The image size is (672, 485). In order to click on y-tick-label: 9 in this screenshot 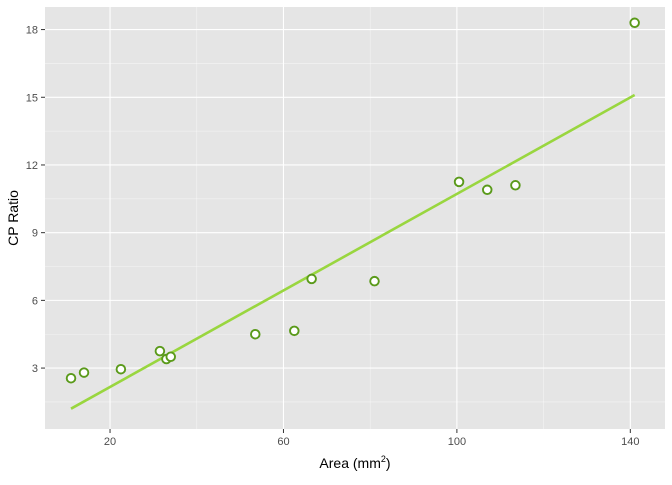, I will do `click(35, 234)`.